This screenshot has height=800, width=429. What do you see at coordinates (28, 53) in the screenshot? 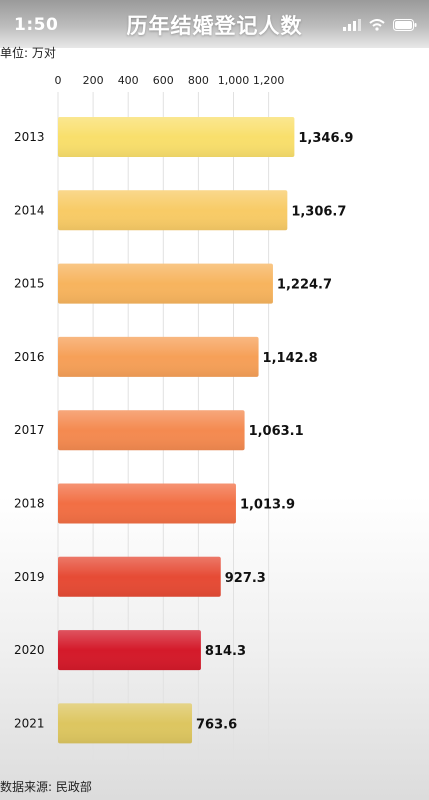
I see `unit-label: 单位: 万对` at bounding box center [28, 53].